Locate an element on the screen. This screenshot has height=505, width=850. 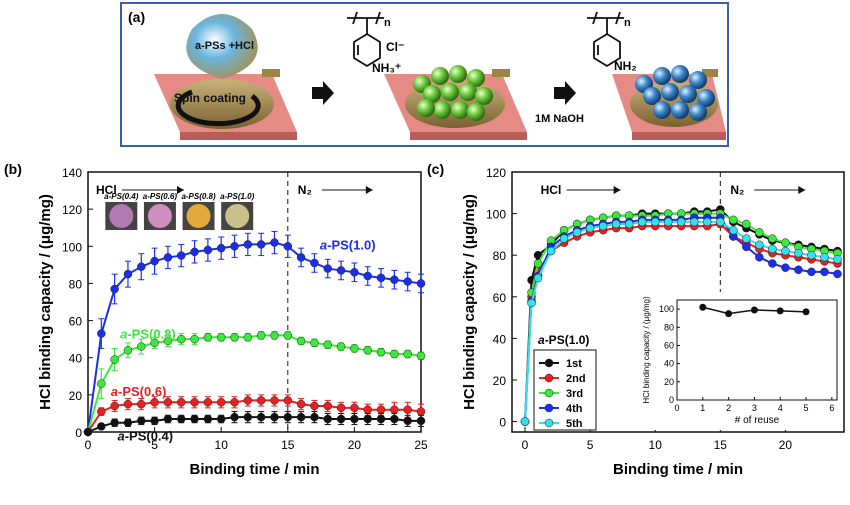
blue-particle-cluster is located at coordinates (675, 93).